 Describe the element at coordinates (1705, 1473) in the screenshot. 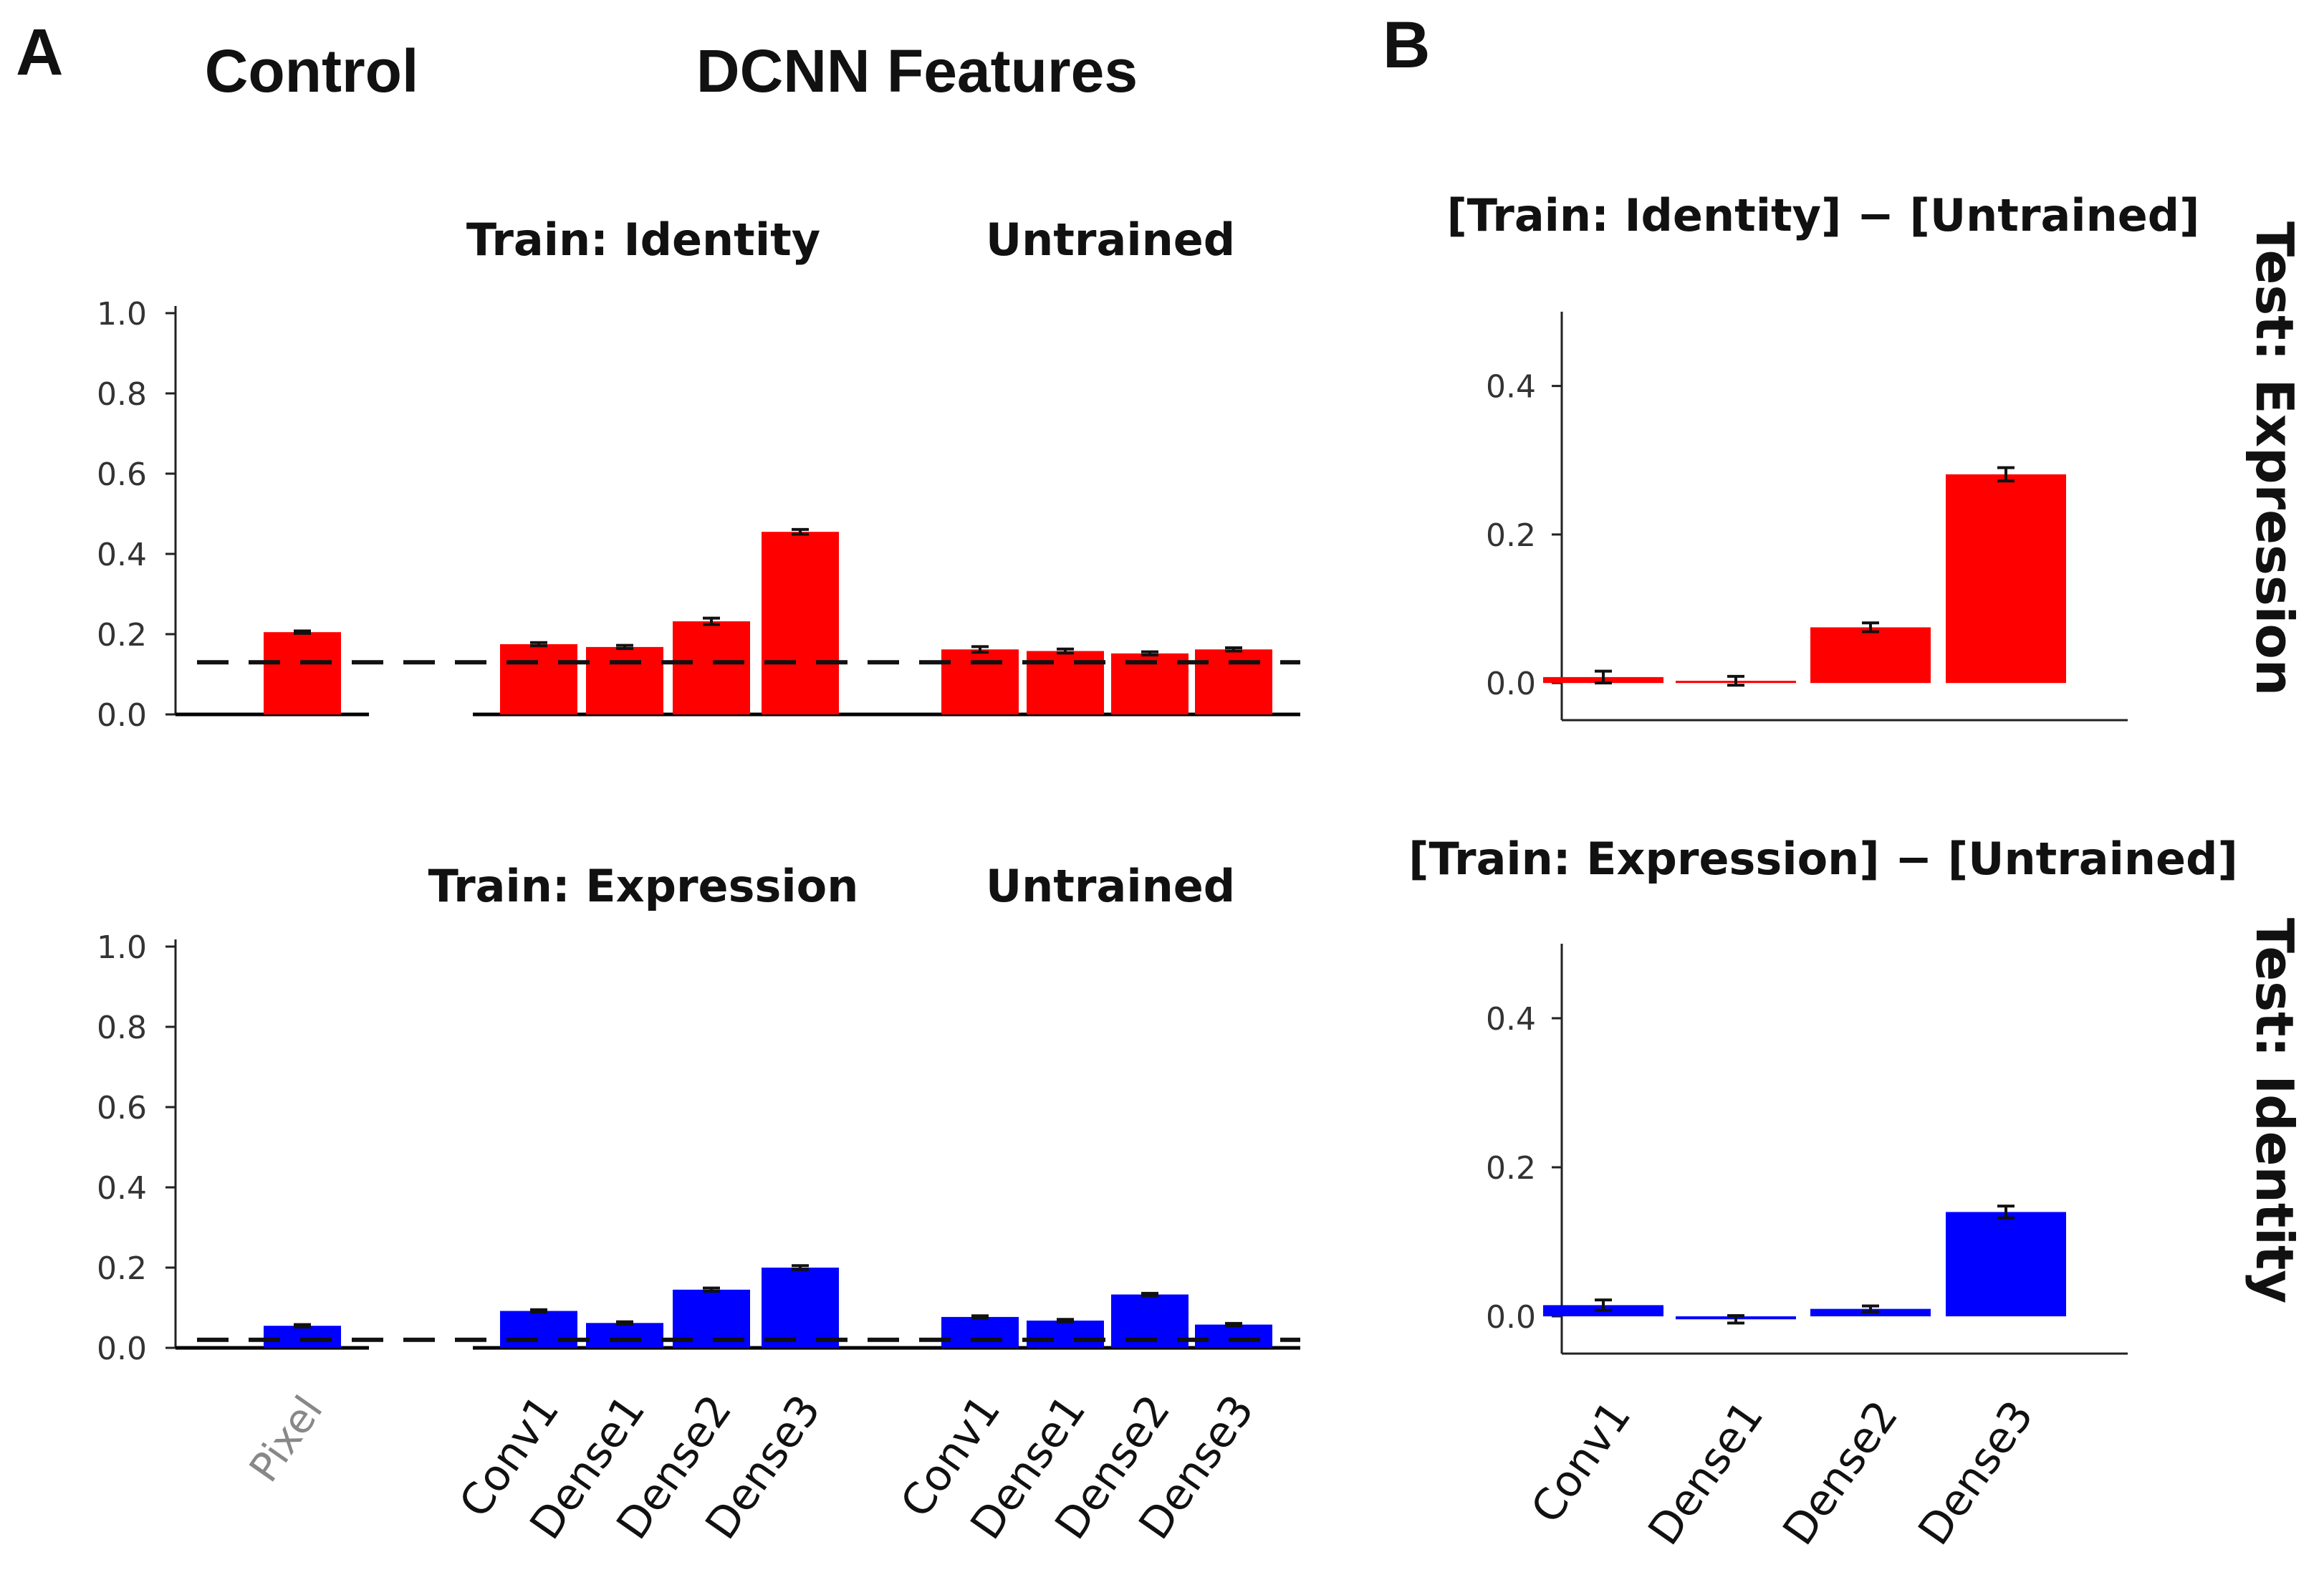

I see `x-tick-label-dense1: Dense1` at that location.